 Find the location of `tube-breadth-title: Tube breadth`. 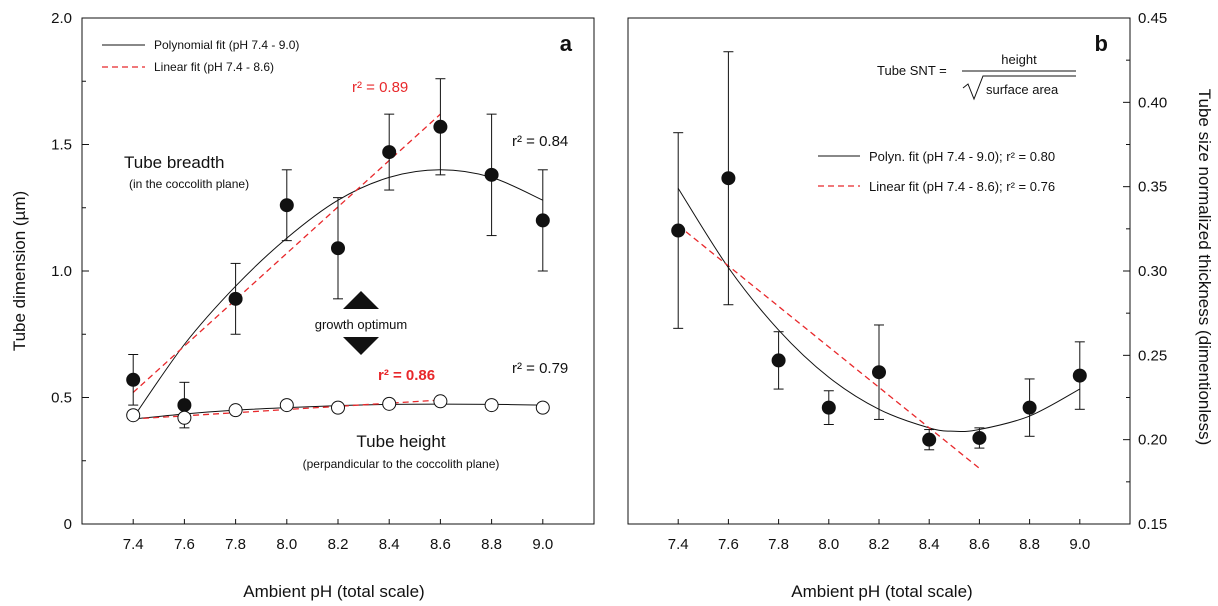

tube-breadth-title: Tube breadth is located at coordinates (174, 162).